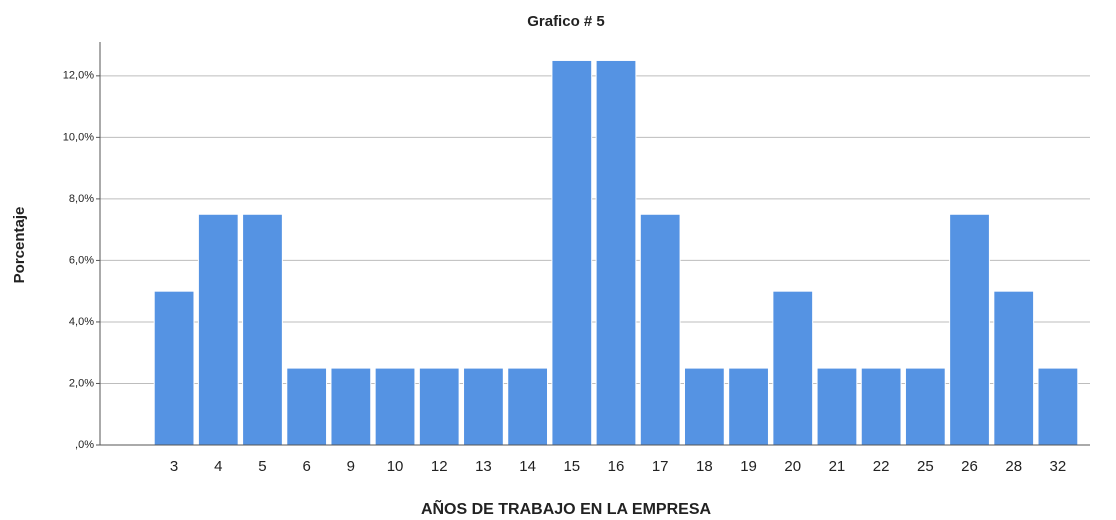 The image size is (1116, 520). What do you see at coordinates (1013, 466) in the screenshot?
I see `x-tick-label: 28` at bounding box center [1013, 466].